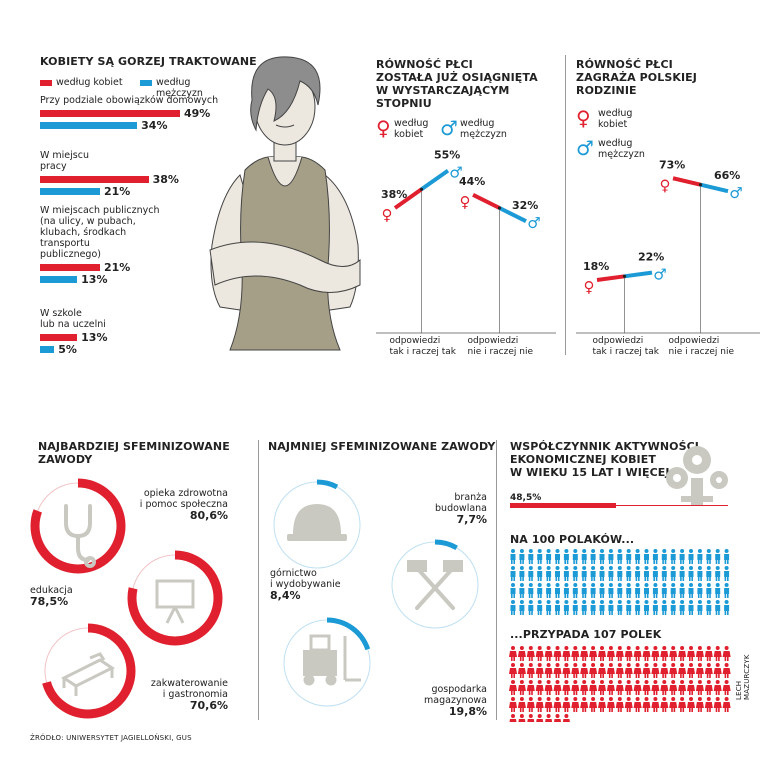 This screenshot has width=784, height=784. I want to click on bar-value-label: 5%, so click(67, 349).